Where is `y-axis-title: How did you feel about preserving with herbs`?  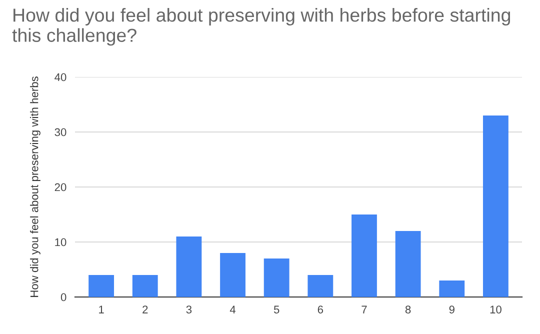
y-axis-title: How did you feel about preserving with herbs is located at coordinates (35, 186).